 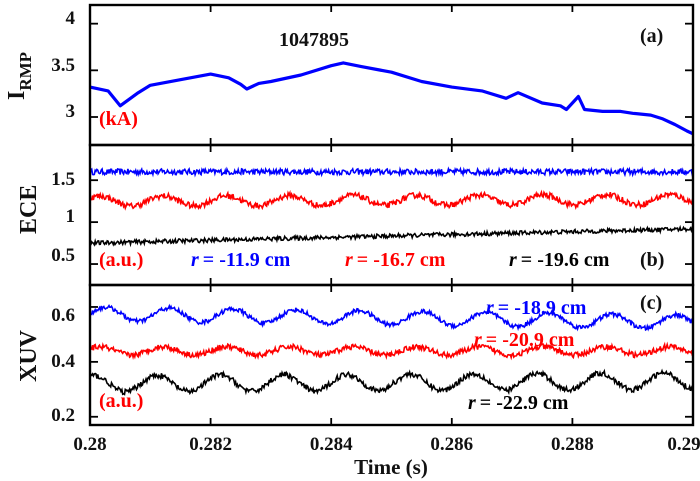 I want to click on y-tick-label: 1.5, so click(x=63, y=179).